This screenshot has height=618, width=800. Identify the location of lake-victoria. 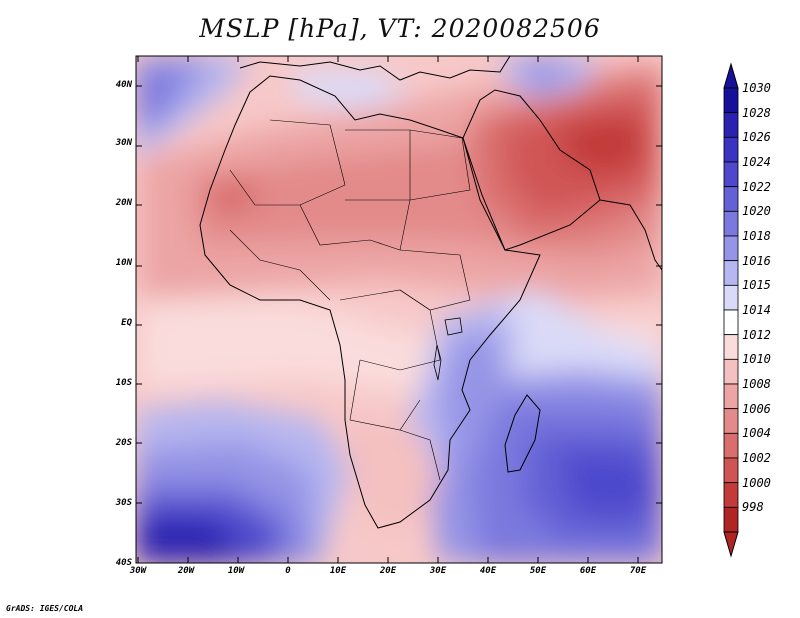
(453, 326).